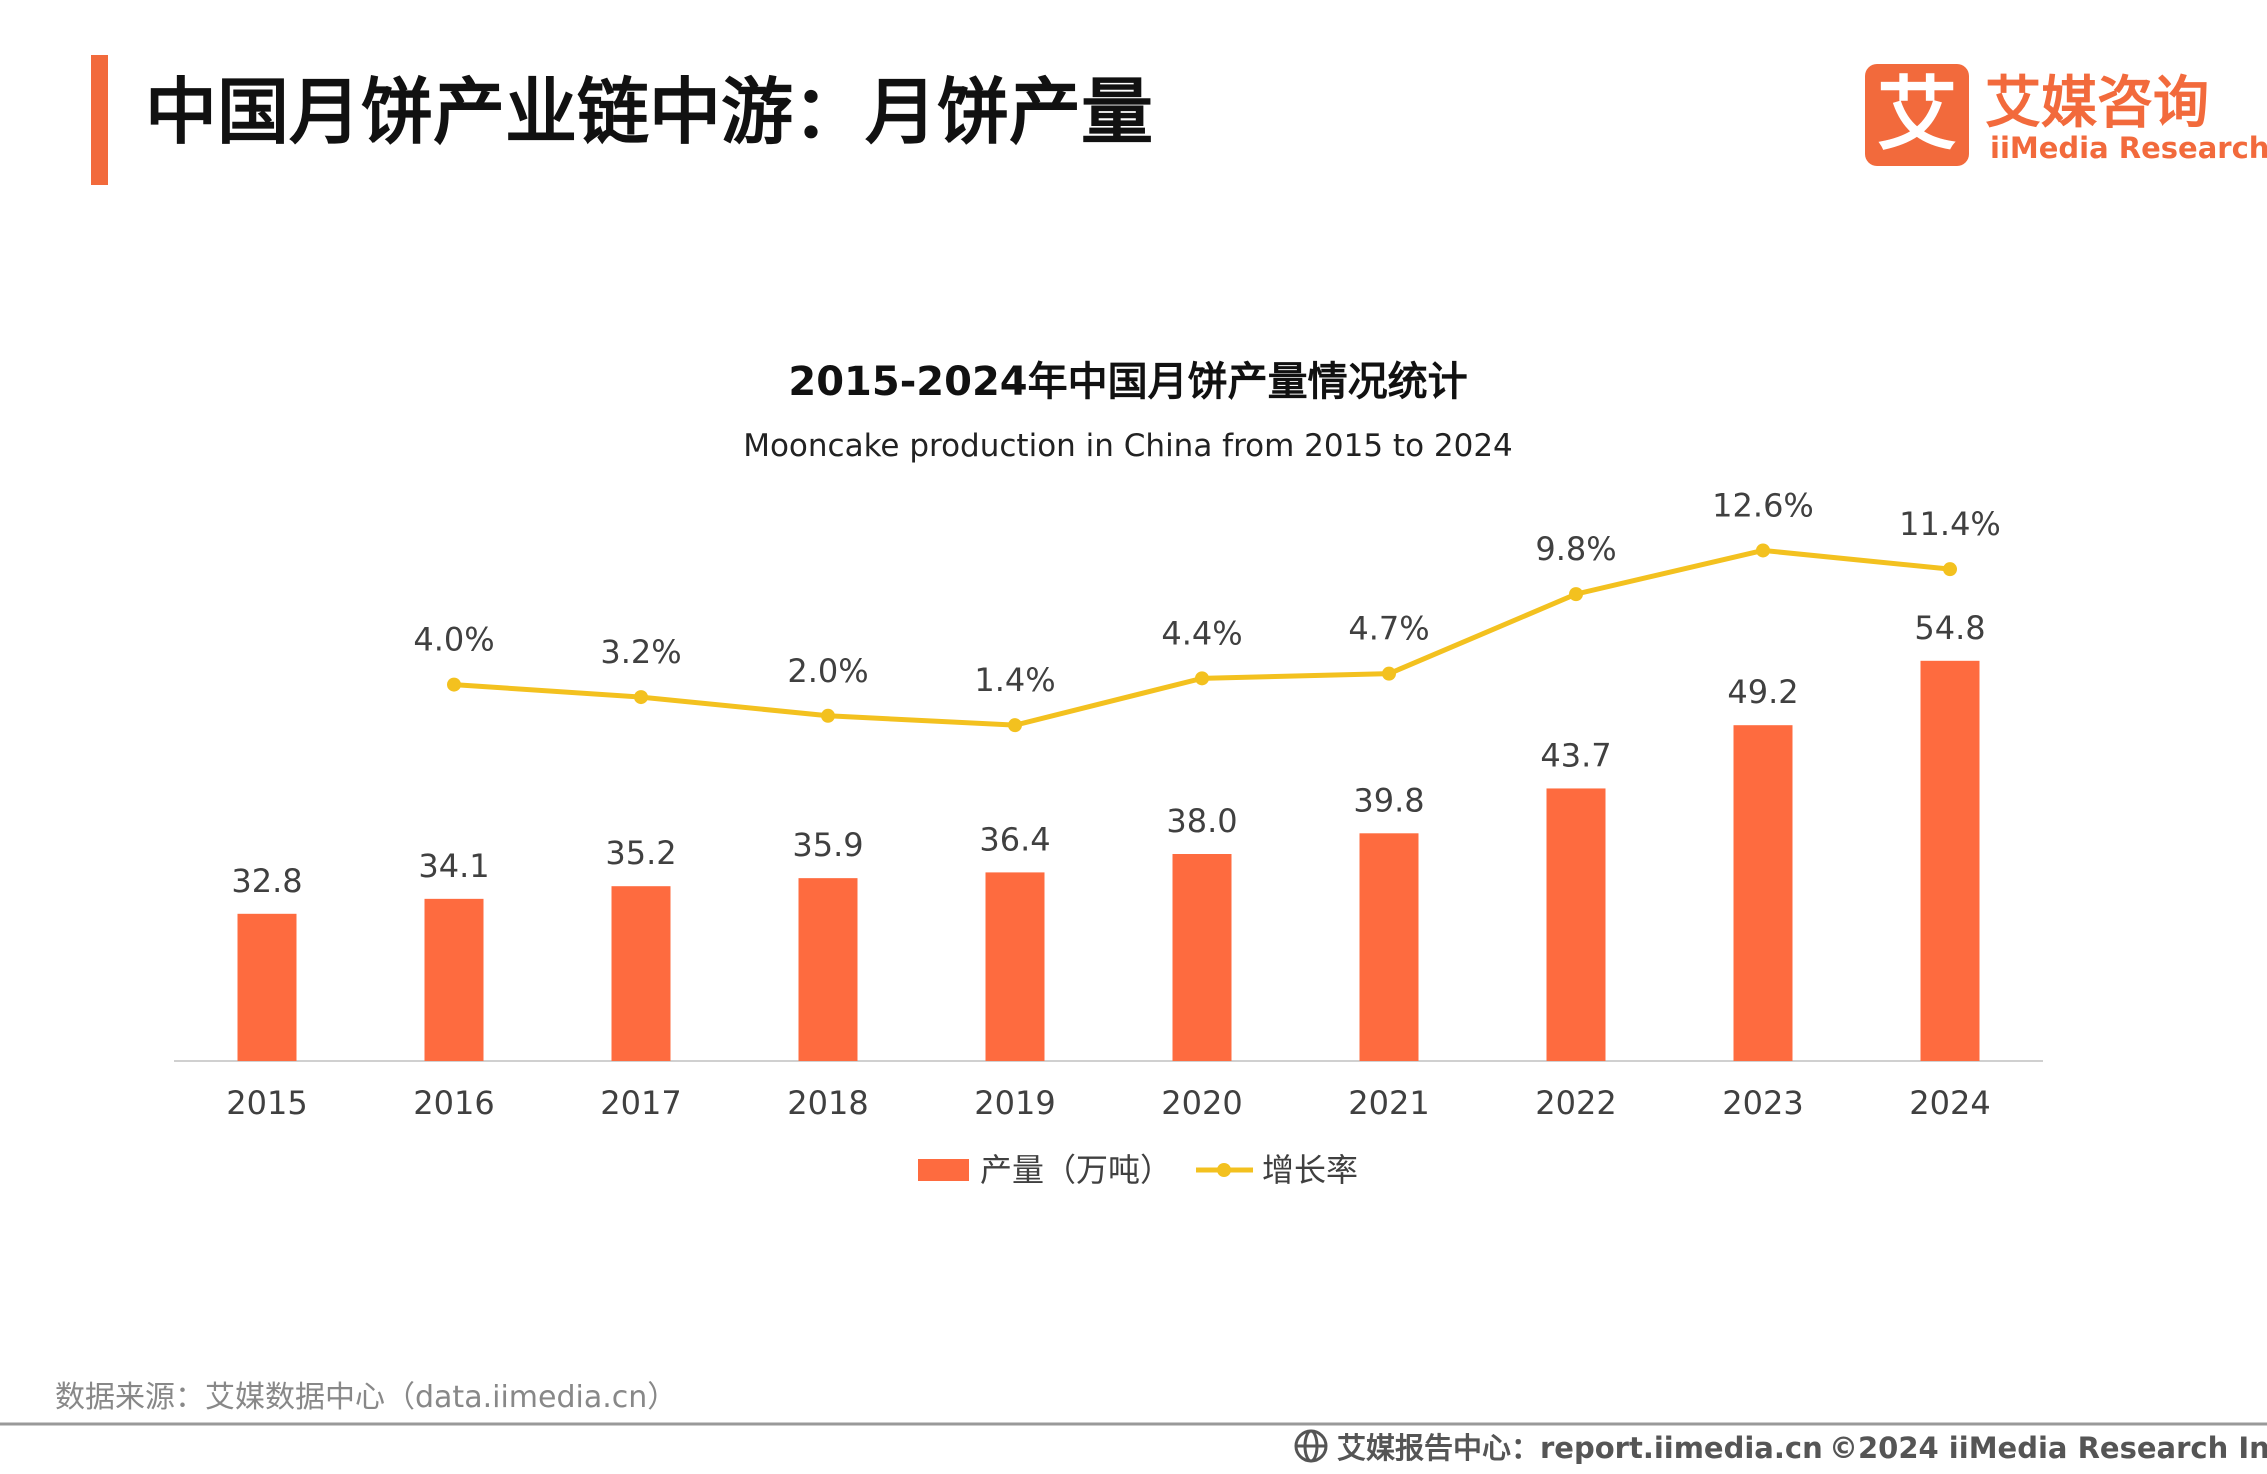 The height and width of the screenshot is (1474, 2267). Describe the element at coordinates (266, 1103) in the screenshot. I see `x-tick-label: 2015` at that location.